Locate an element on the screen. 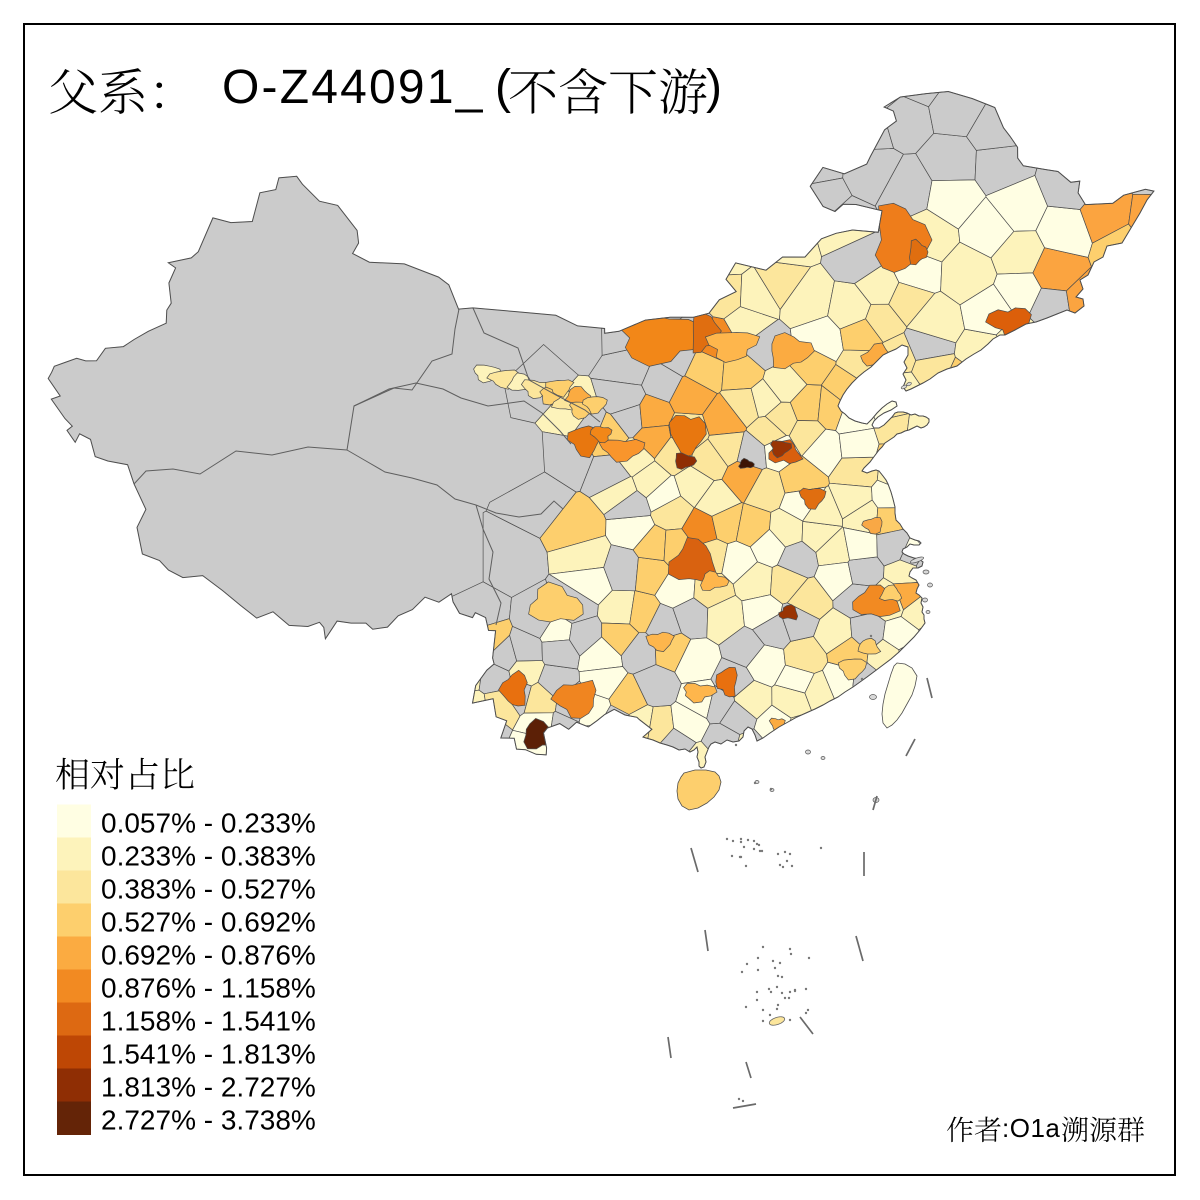 This screenshot has height=1200, width=1200. svg-text: 0.233% - 0.383% is located at coordinates (208, 856).